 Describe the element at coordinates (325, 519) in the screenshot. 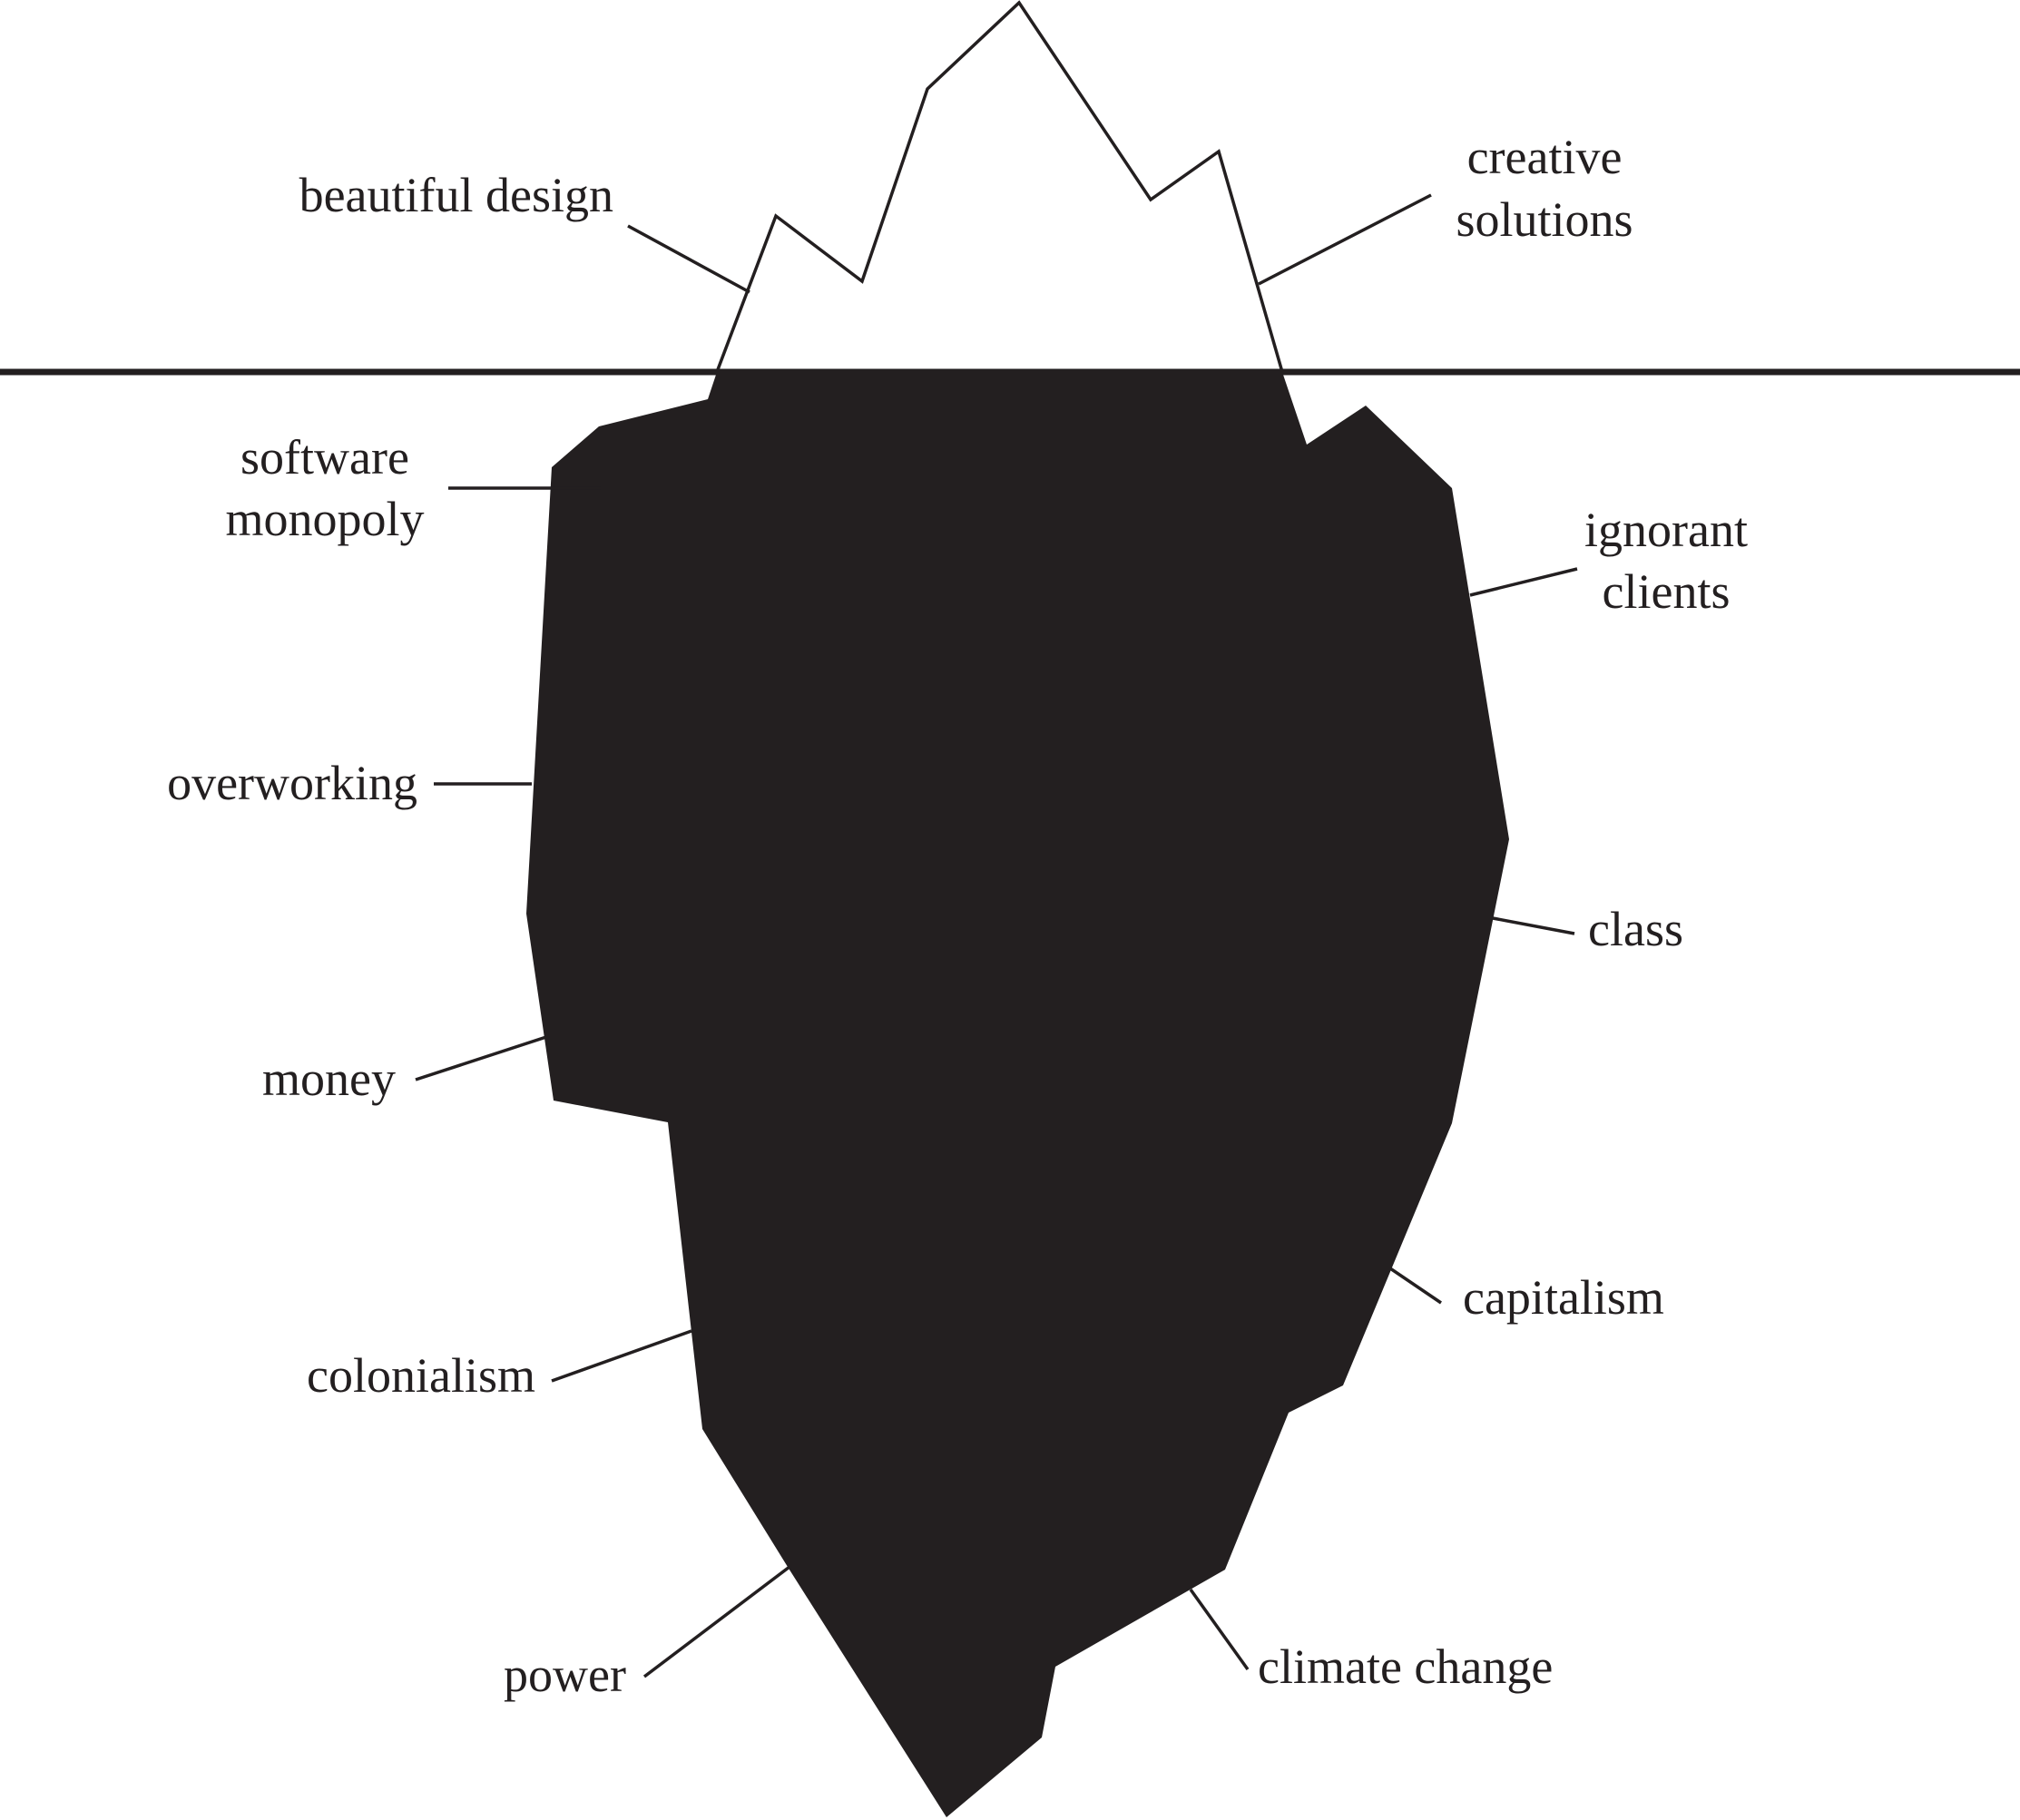

I see `label-software-monopoly-line2: monopoly` at that location.